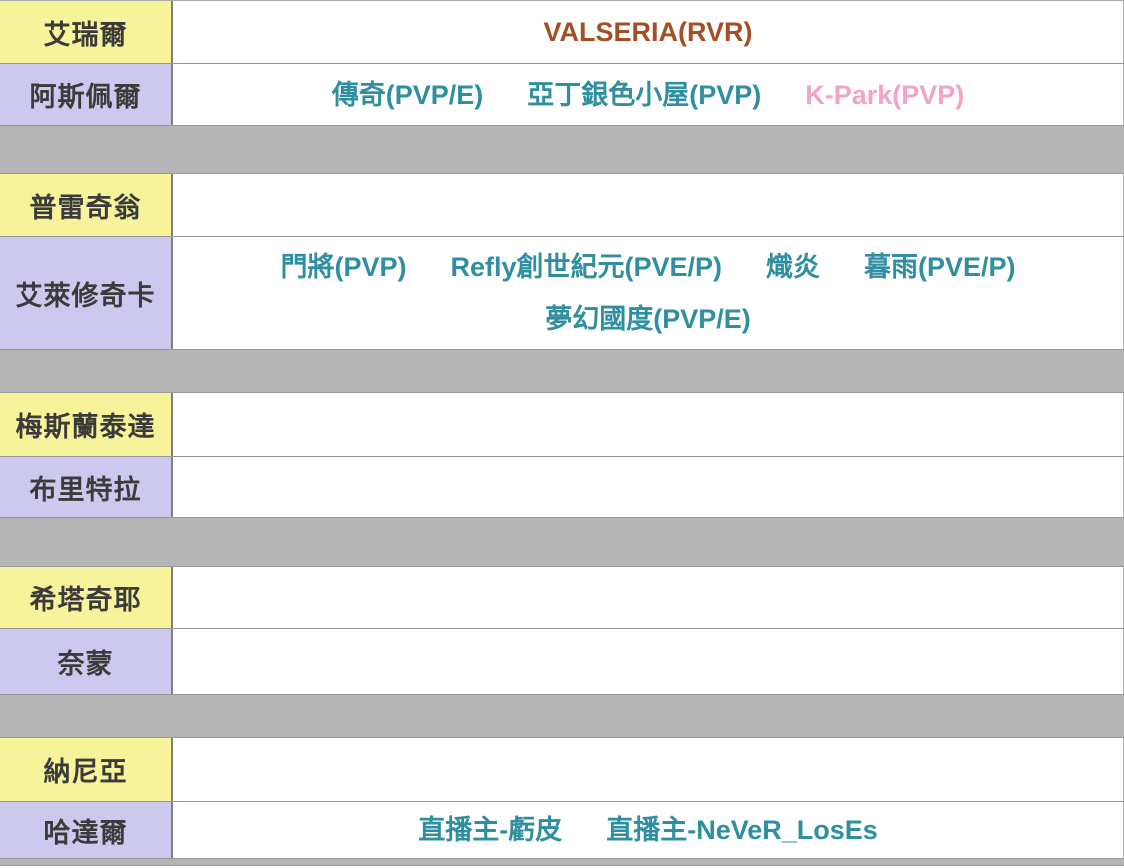 The width and height of the screenshot is (1124, 868). What do you see at coordinates (793, 267) in the screenshot?
I see `server-name: 熾炎` at bounding box center [793, 267].